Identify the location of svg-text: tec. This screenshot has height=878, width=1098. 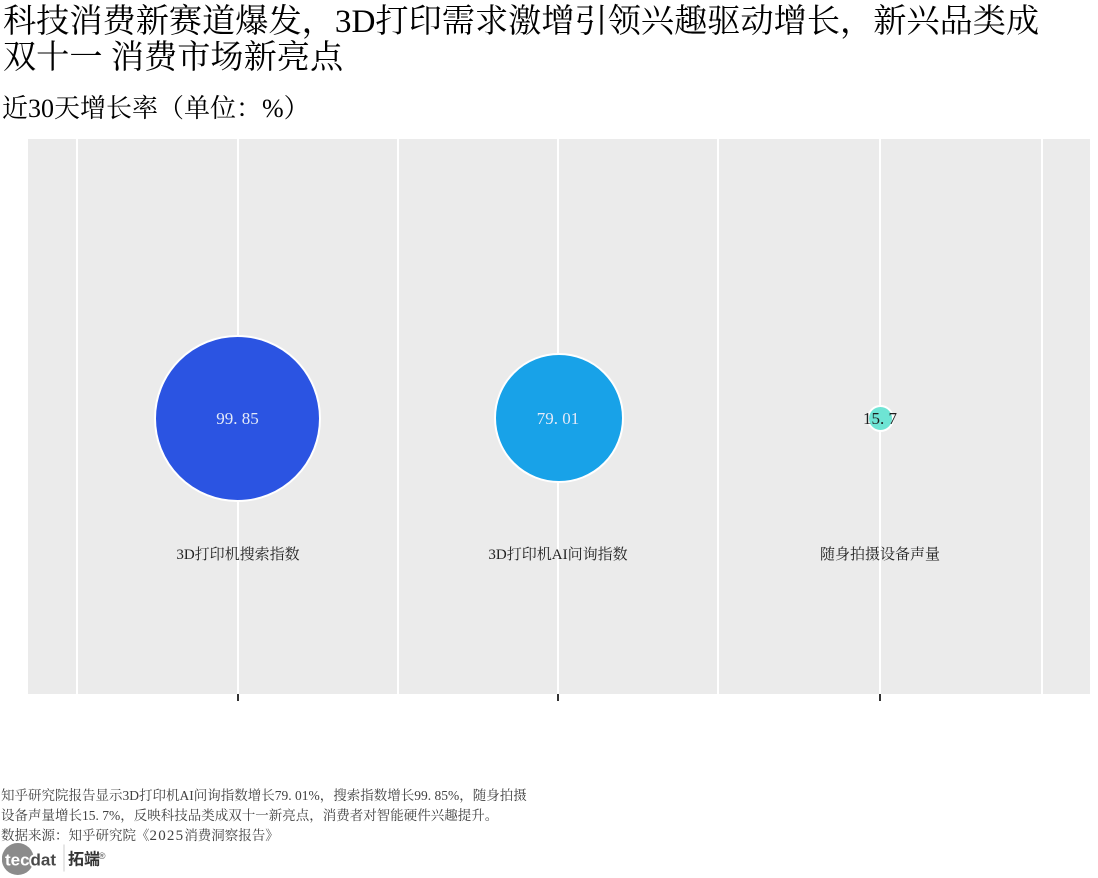
(17, 860).